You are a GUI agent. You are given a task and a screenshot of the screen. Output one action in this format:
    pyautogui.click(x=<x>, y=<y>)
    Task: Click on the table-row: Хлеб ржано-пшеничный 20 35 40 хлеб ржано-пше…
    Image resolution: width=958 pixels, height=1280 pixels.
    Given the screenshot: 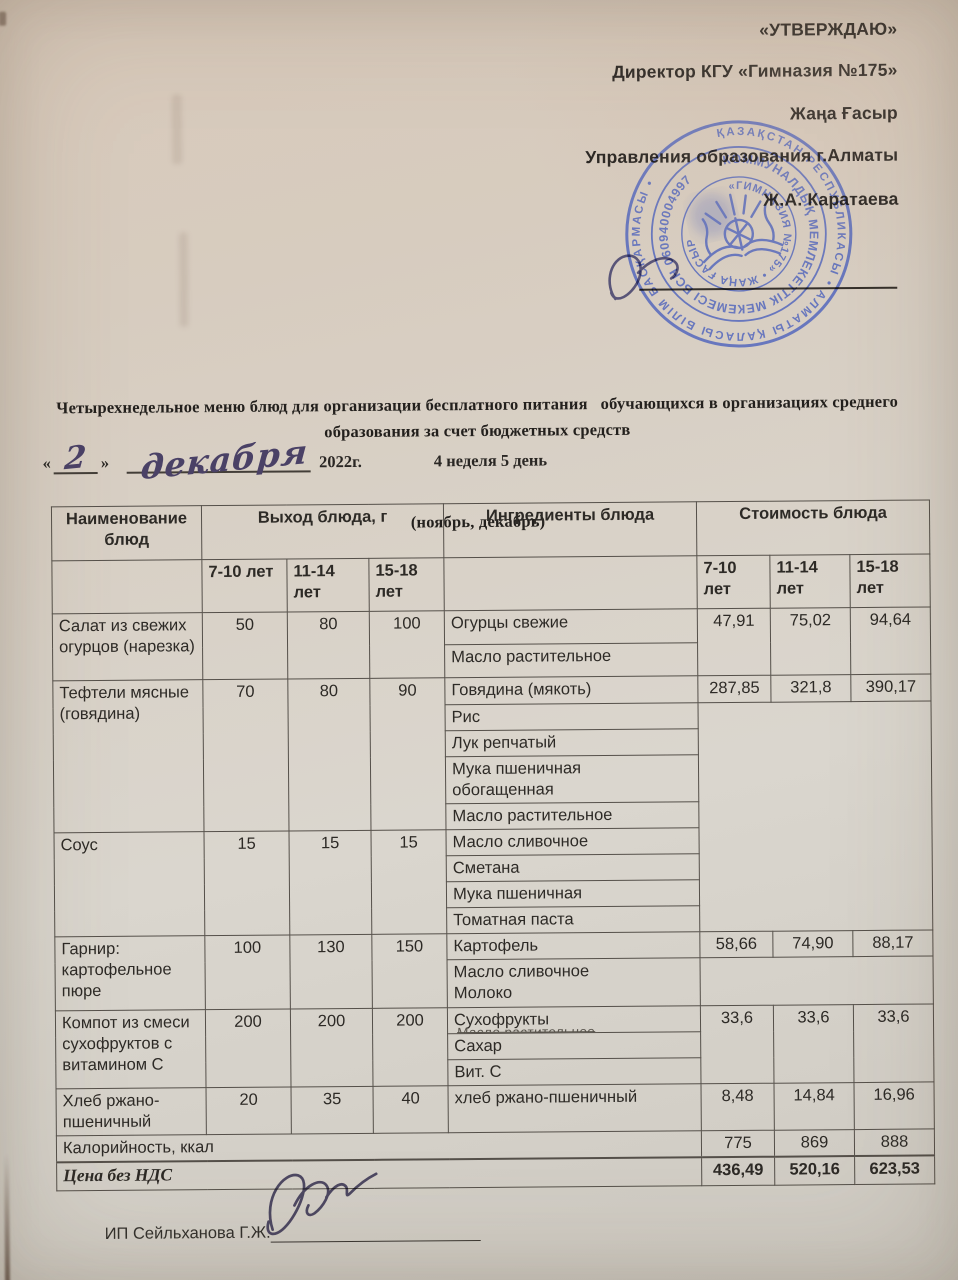 What is the action you would take?
    pyautogui.click(x=495, y=1108)
    